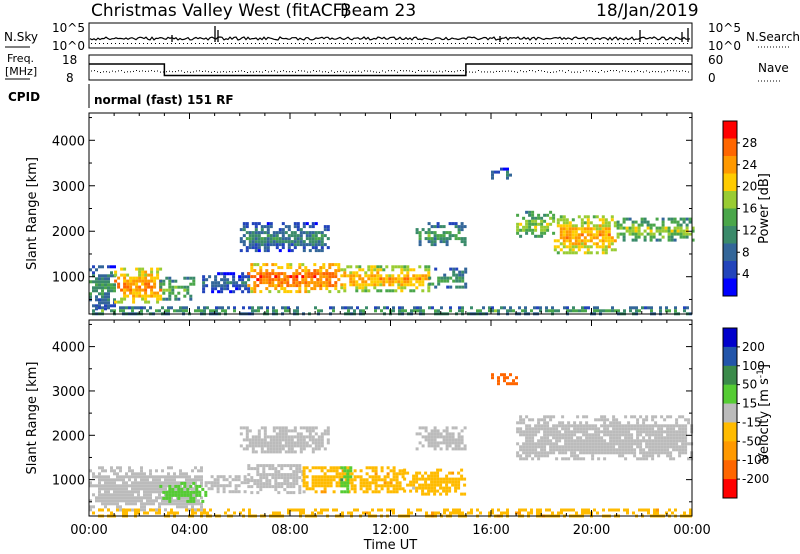 This screenshot has height=554, width=800. What do you see at coordinates (385, 279) in the screenshot?
I see `power-region` at bounding box center [385, 279].